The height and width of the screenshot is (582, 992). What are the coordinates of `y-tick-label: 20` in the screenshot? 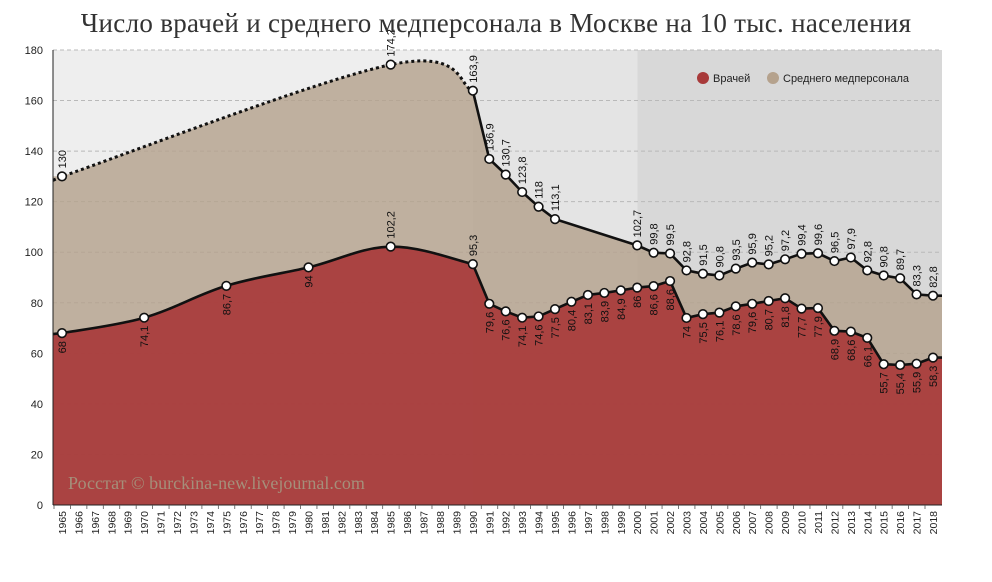 It's located at (37, 455).